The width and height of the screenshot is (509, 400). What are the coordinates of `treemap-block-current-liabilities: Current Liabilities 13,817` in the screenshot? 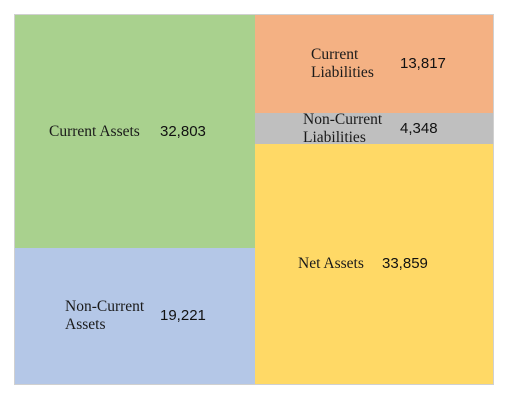 It's located at (374, 64).